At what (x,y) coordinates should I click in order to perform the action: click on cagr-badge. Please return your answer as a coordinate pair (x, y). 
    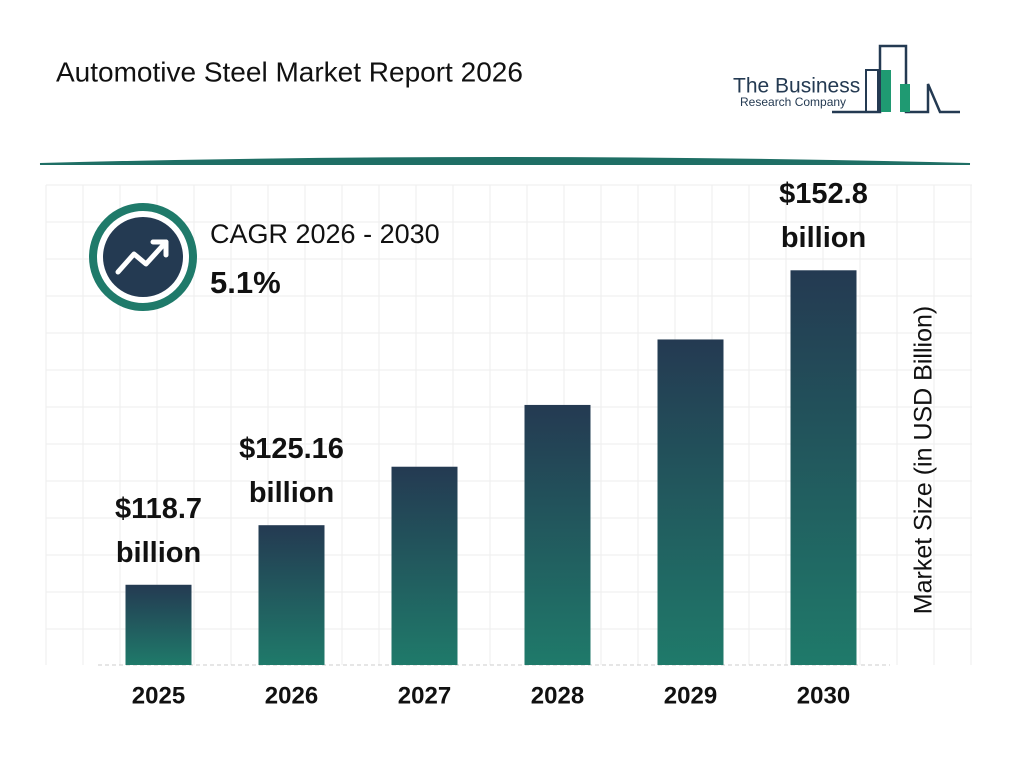
    Looking at the image, I should click on (143, 257).